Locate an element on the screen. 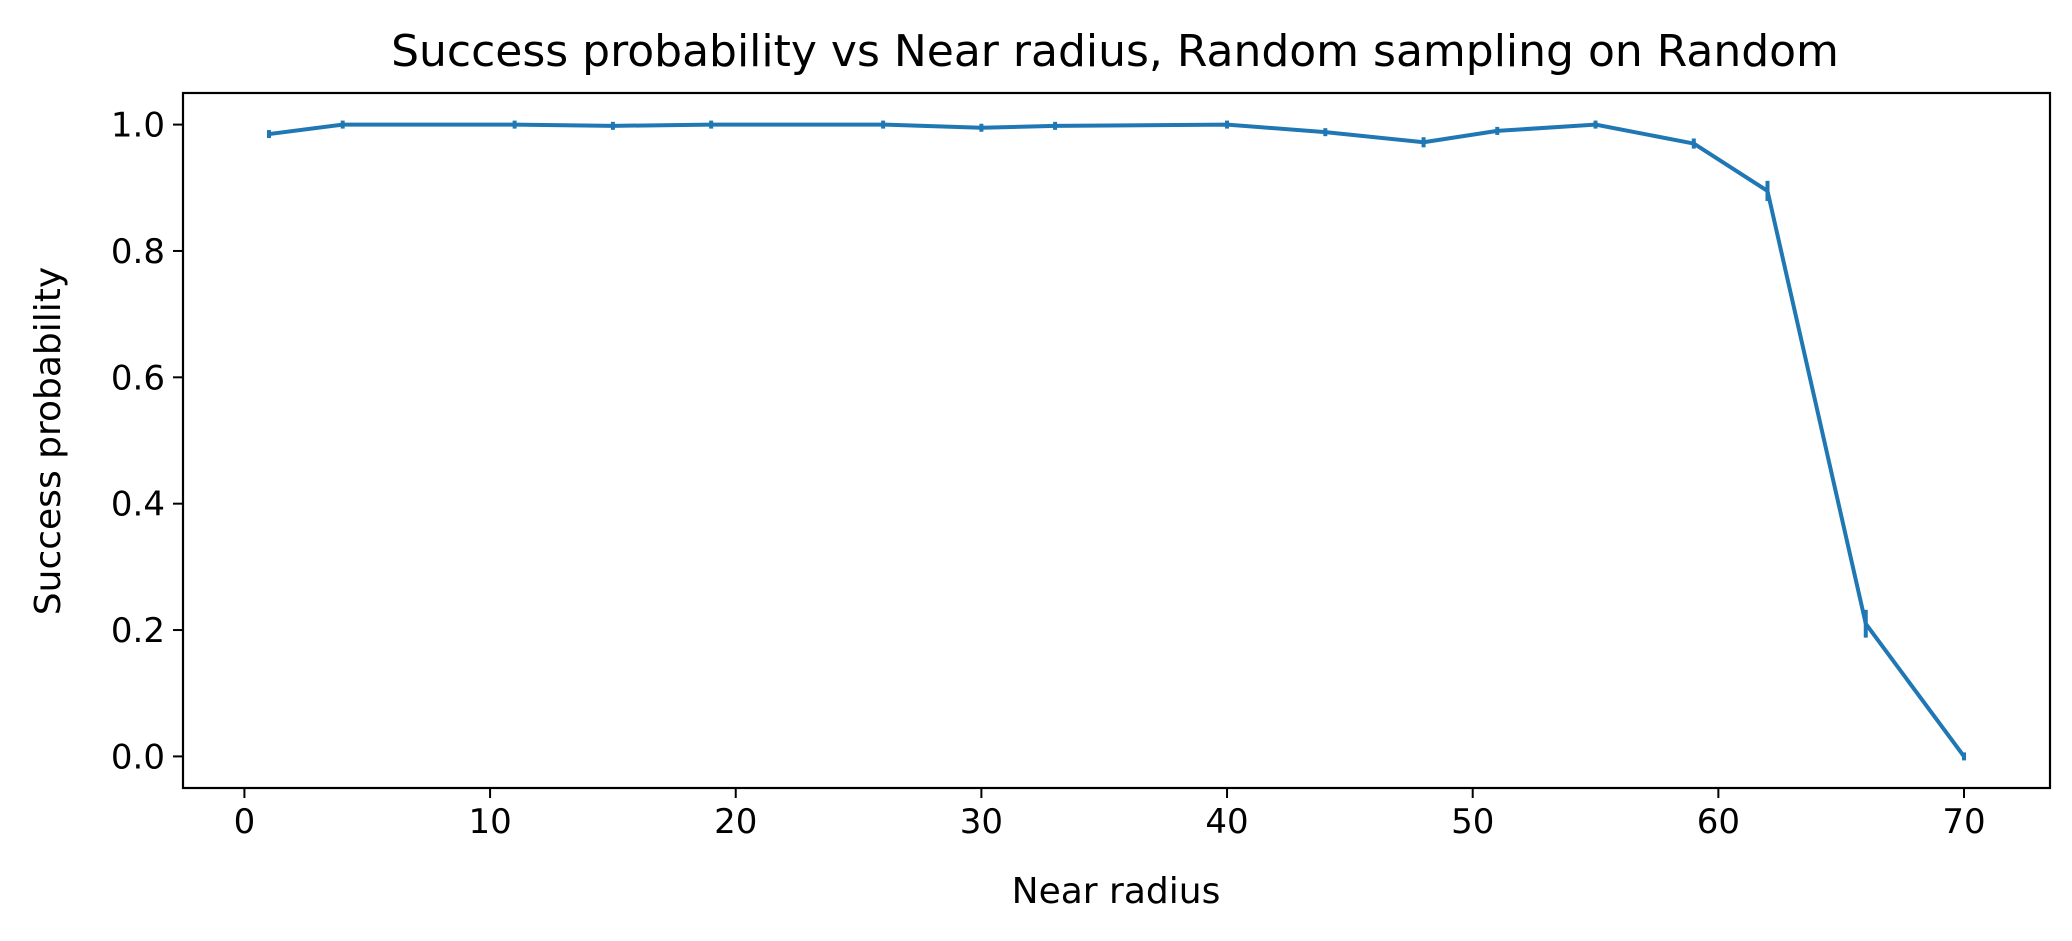 Image resolution: width=2072 pixels, height=941 pixels. y-tick-label: 0.0 is located at coordinates (138, 757).